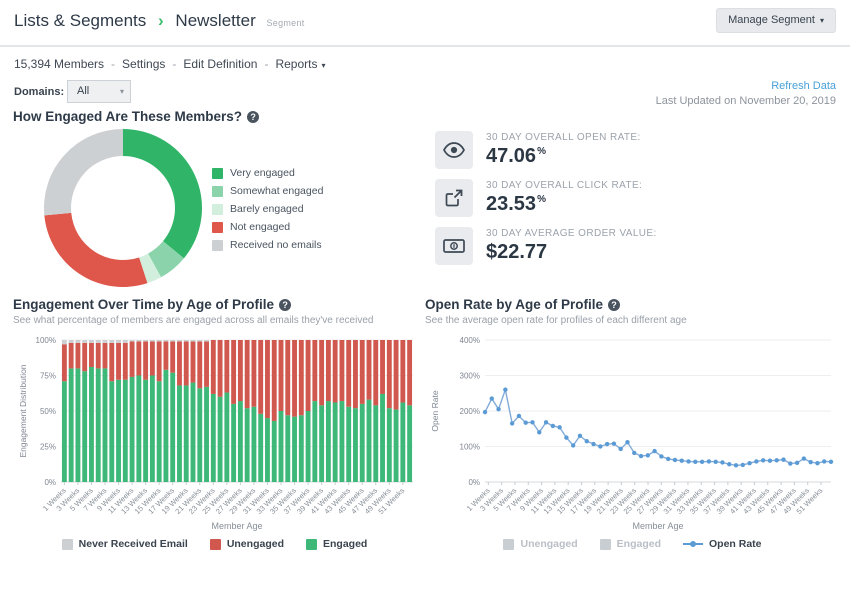 This screenshot has width=850, height=611. What do you see at coordinates (214, 304) in the screenshot?
I see `bar-chart-title: Engagement Over Time by Age of Profile?` at bounding box center [214, 304].